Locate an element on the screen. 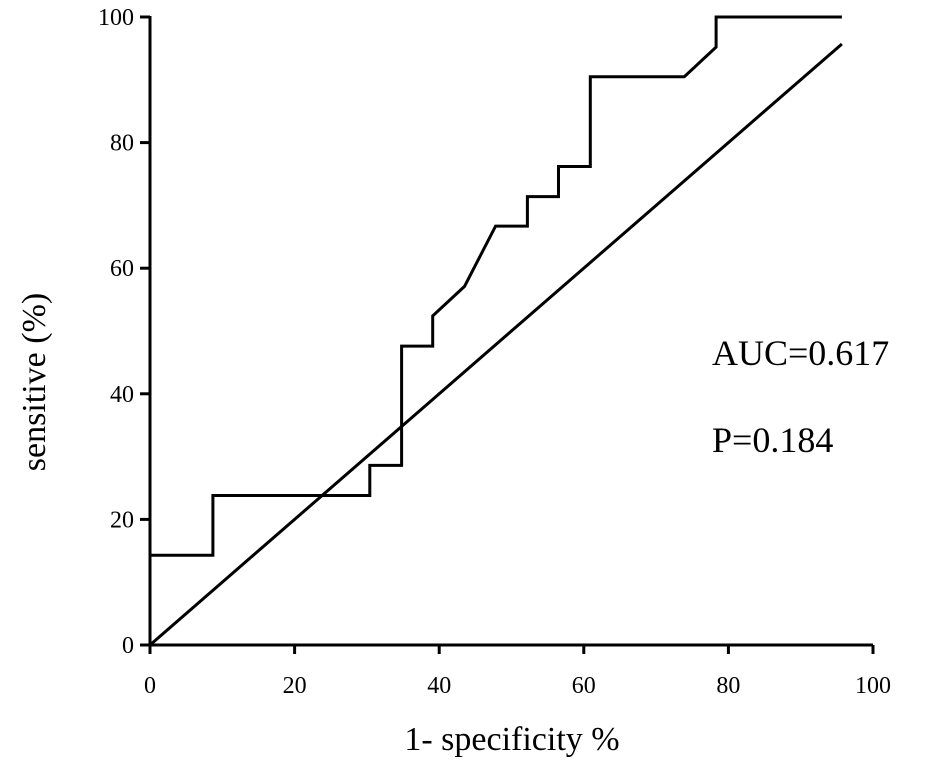  x-tick-label: 60 is located at coordinates (584, 686).